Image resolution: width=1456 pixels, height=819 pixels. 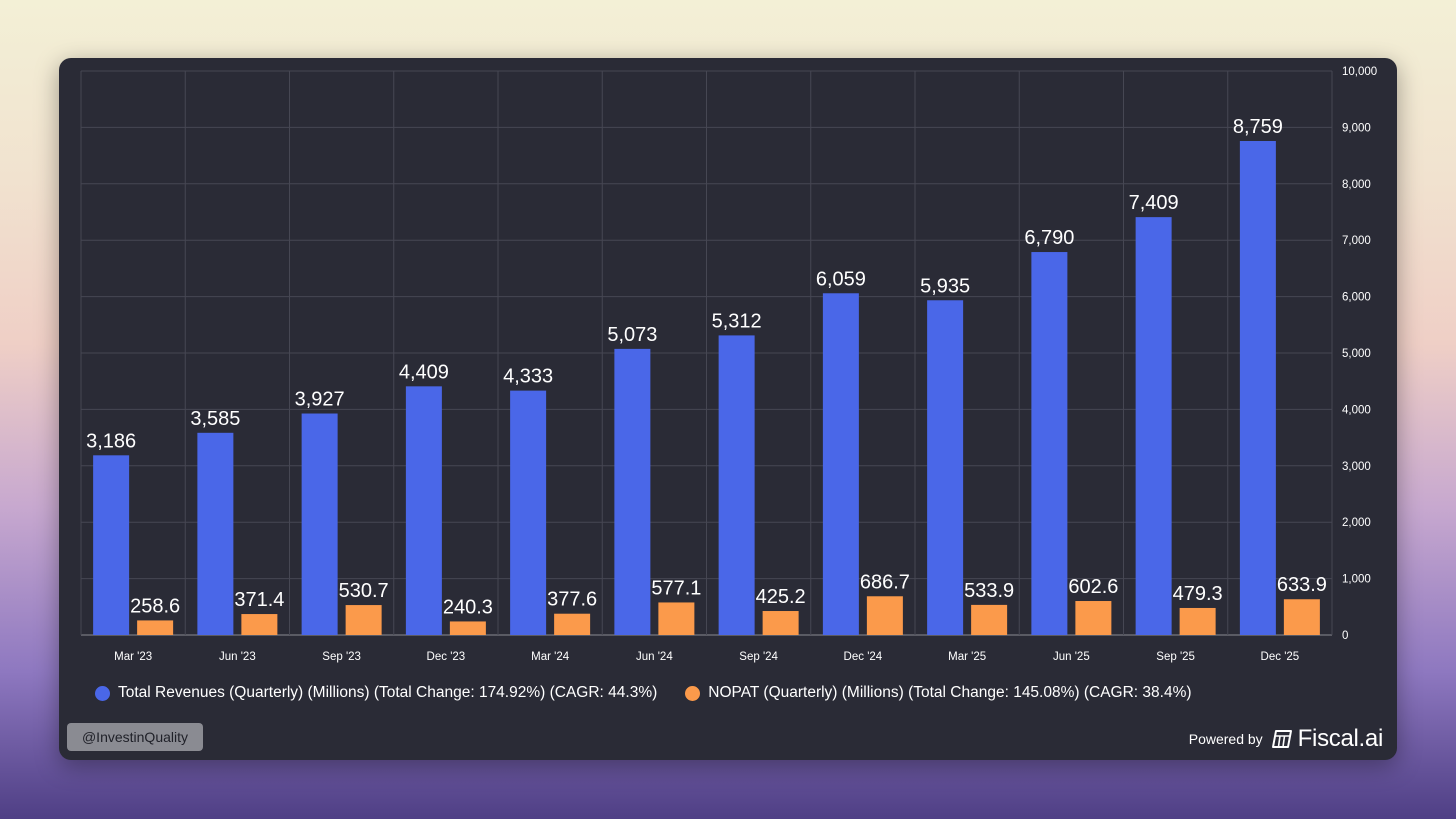 What do you see at coordinates (781, 597) in the screenshot?
I see `data-label-nopat: 425.2` at bounding box center [781, 597].